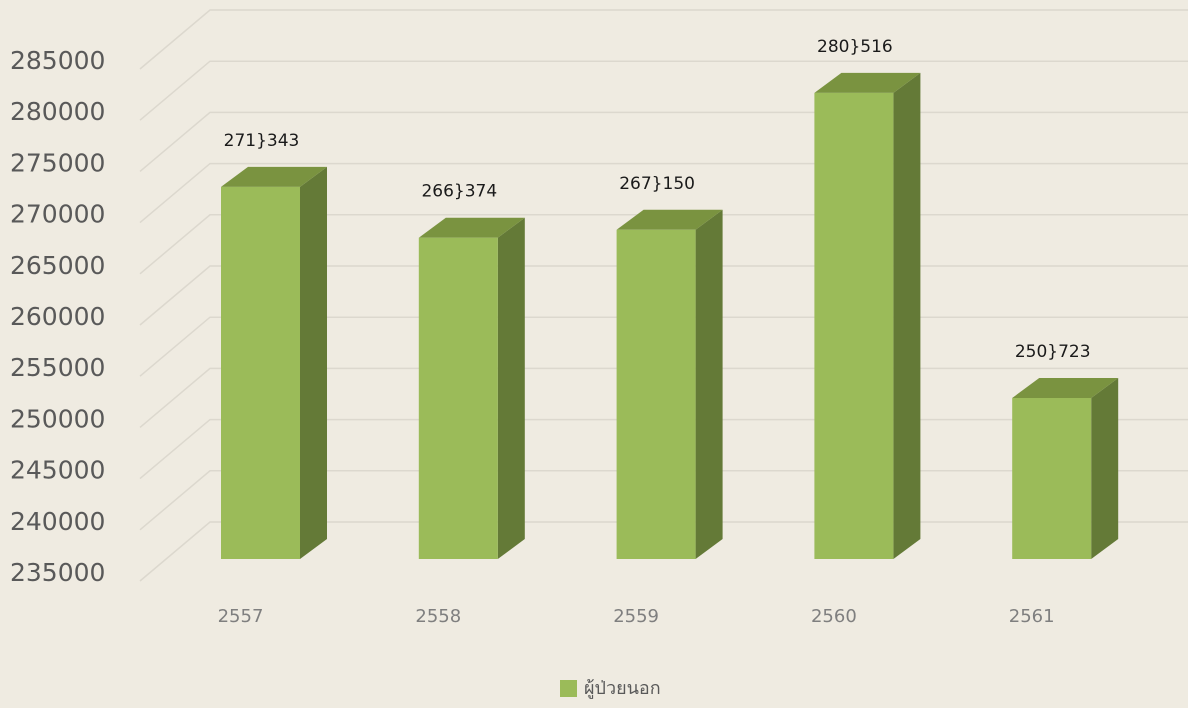  Describe the element at coordinates (57, 162) in the screenshot. I see `y-tick-label: 275000` at that location.